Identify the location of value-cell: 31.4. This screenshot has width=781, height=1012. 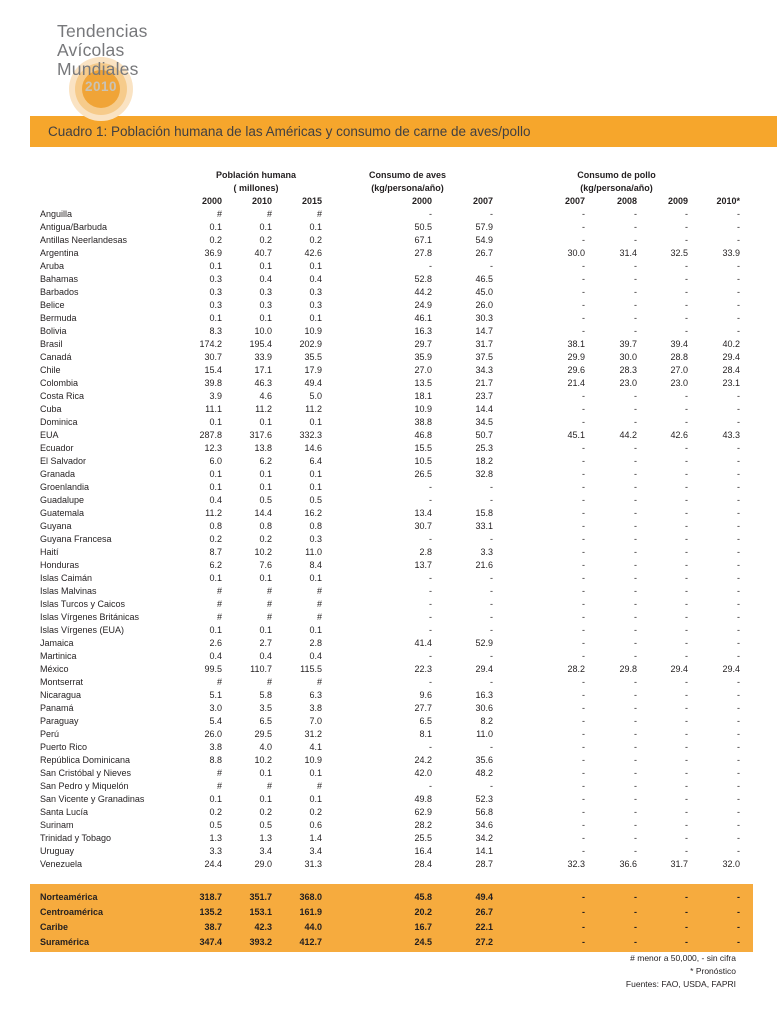
(628, 253).